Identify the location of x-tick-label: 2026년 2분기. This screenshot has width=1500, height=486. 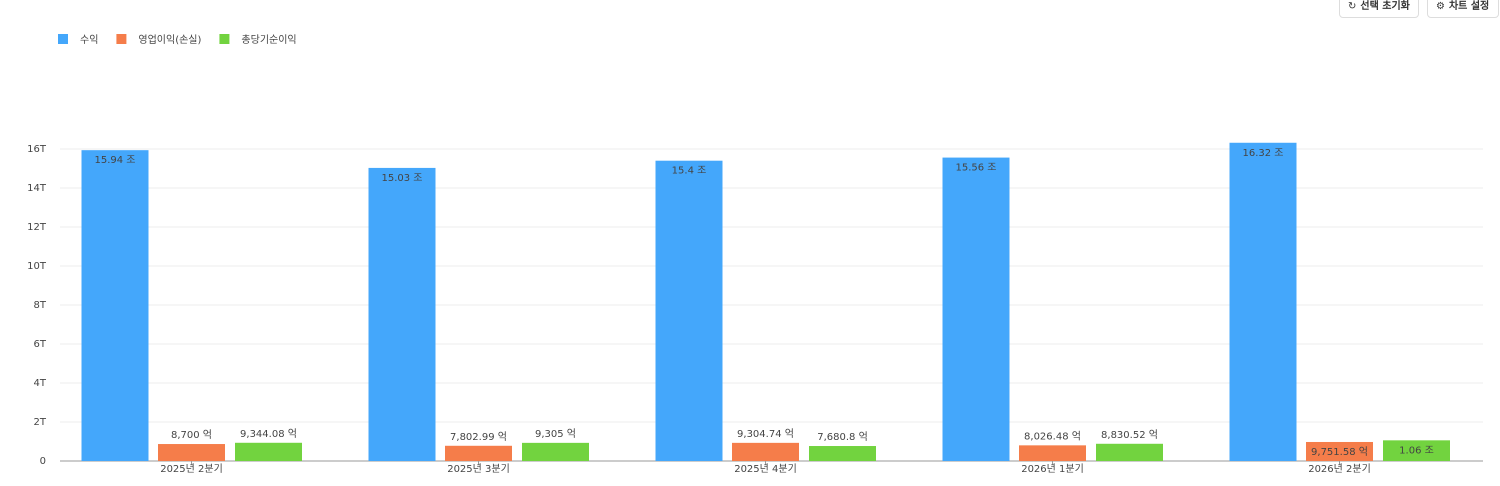
(1339, 469).